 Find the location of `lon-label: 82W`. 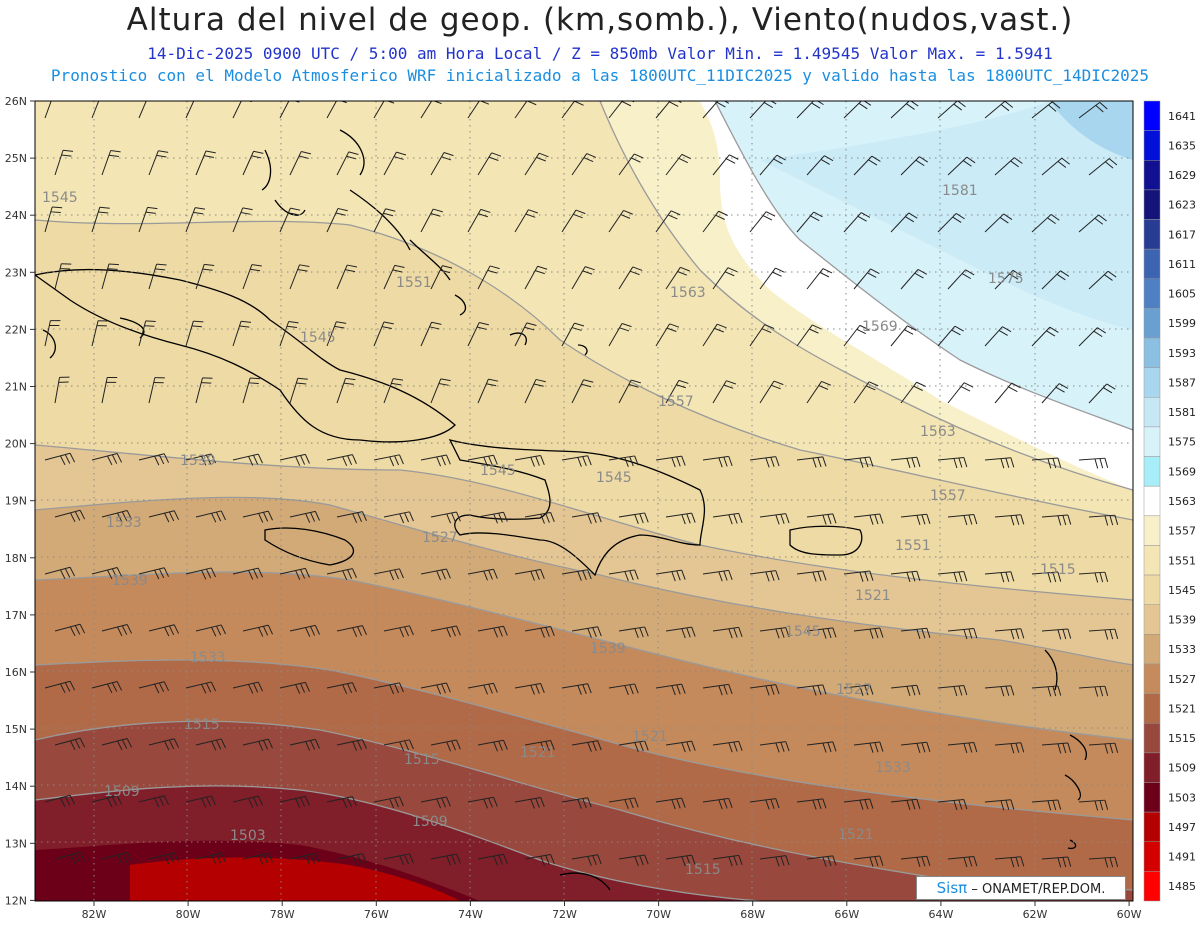

lon-label: 82W is located at coordinates (94, 914).